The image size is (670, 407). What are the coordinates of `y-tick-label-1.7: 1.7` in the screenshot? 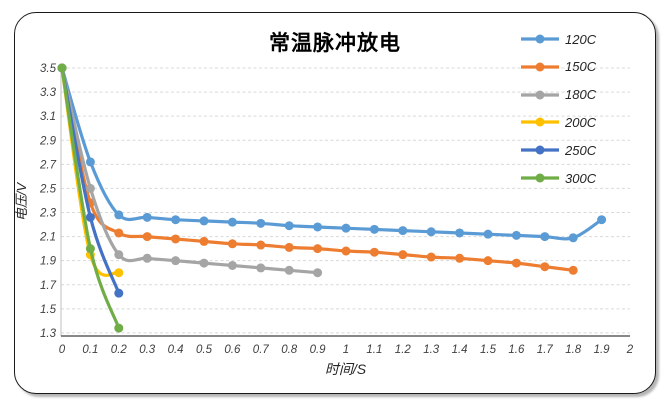 It's located at (48, 286).